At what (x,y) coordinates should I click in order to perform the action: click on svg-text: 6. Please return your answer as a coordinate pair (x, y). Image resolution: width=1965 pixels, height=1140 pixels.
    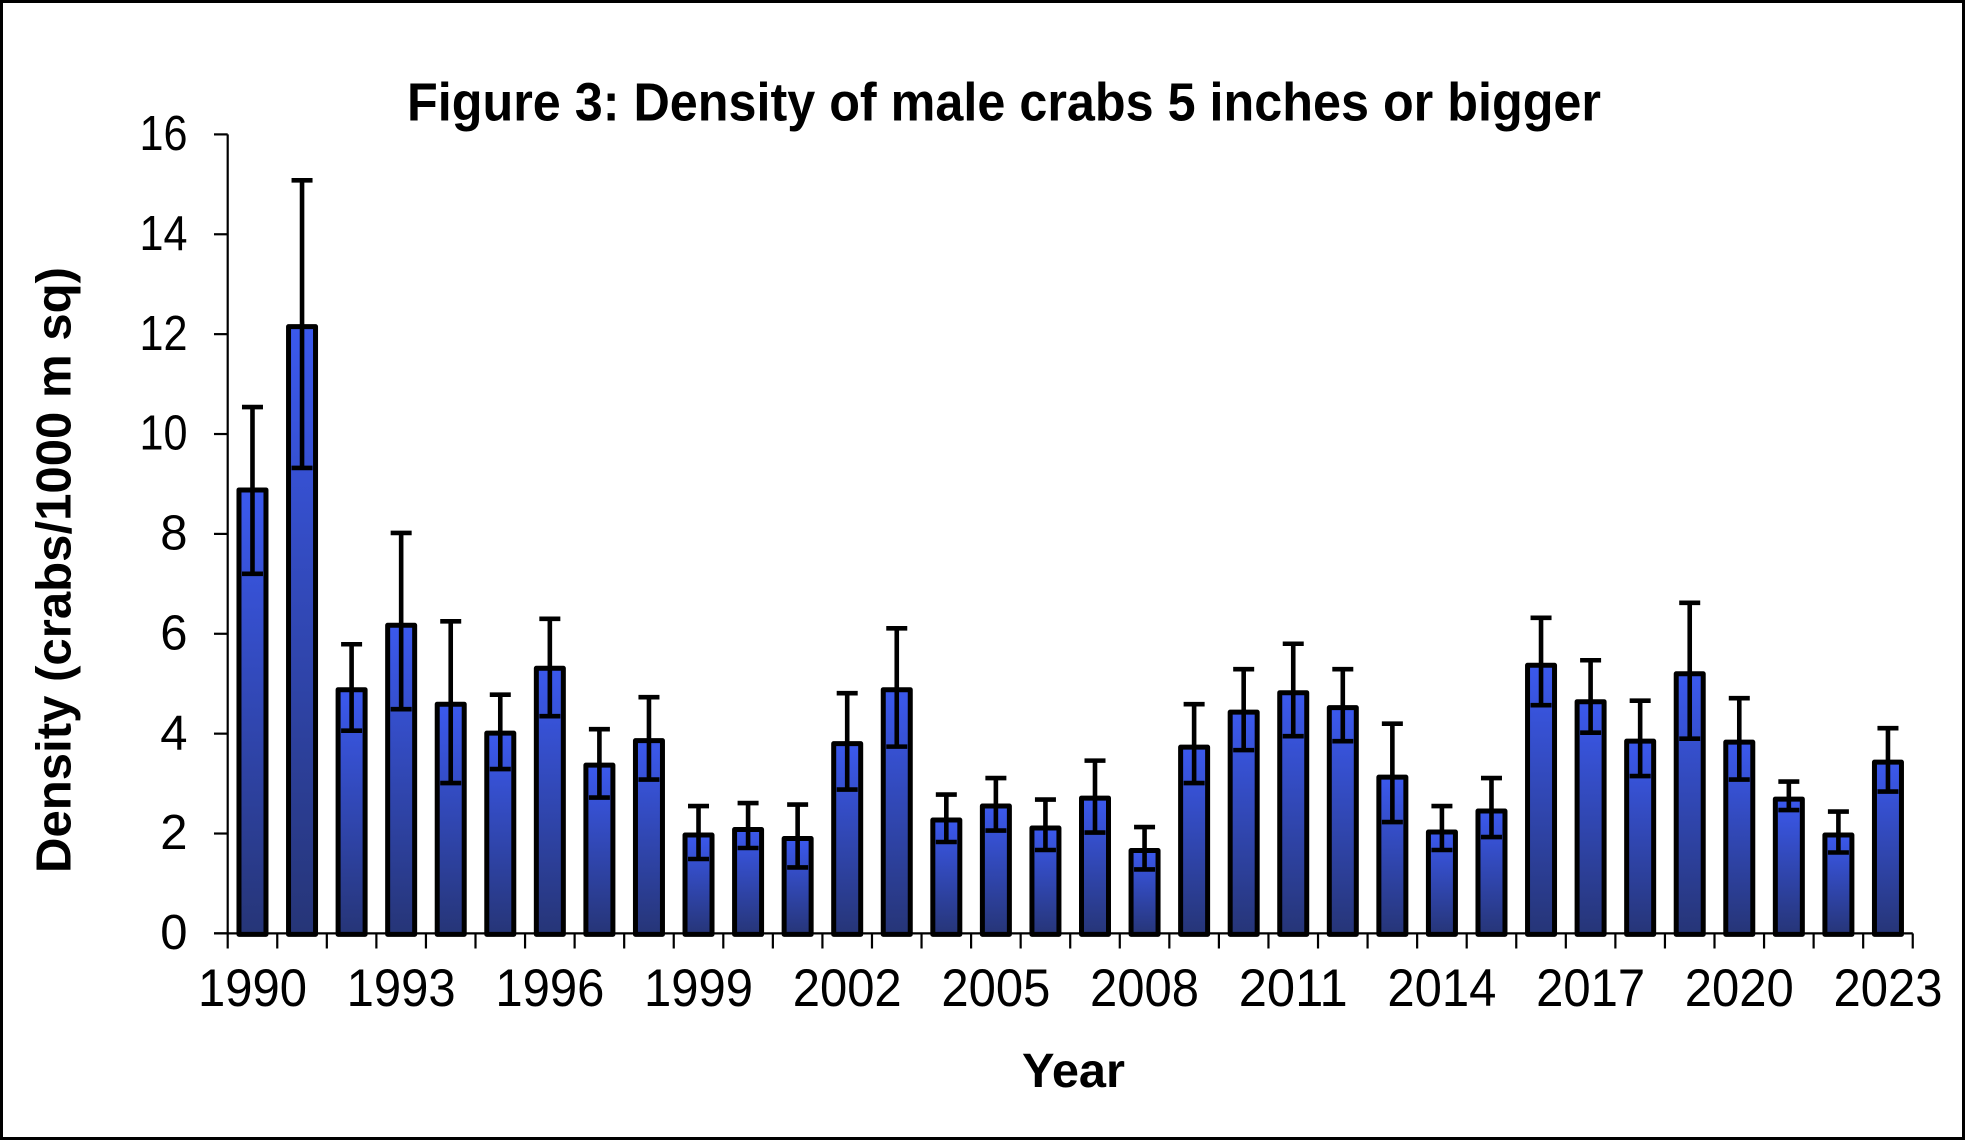
    Looking at the image, I should click on (173, 633).